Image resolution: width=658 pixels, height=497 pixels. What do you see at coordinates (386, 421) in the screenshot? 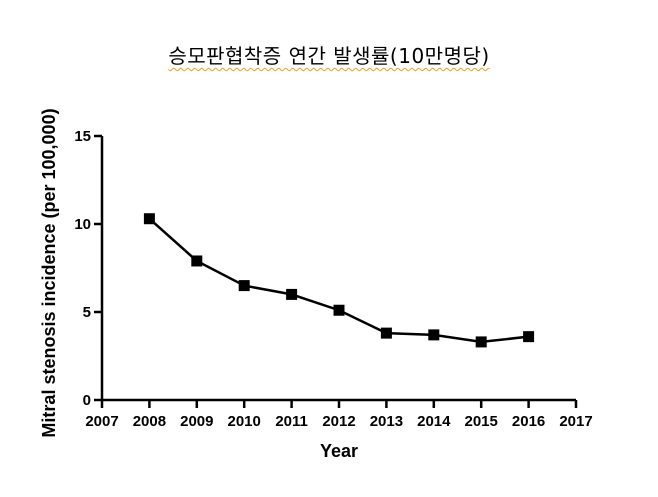
I see `x-tick-label: 2013` at bounding box center [386, 421].